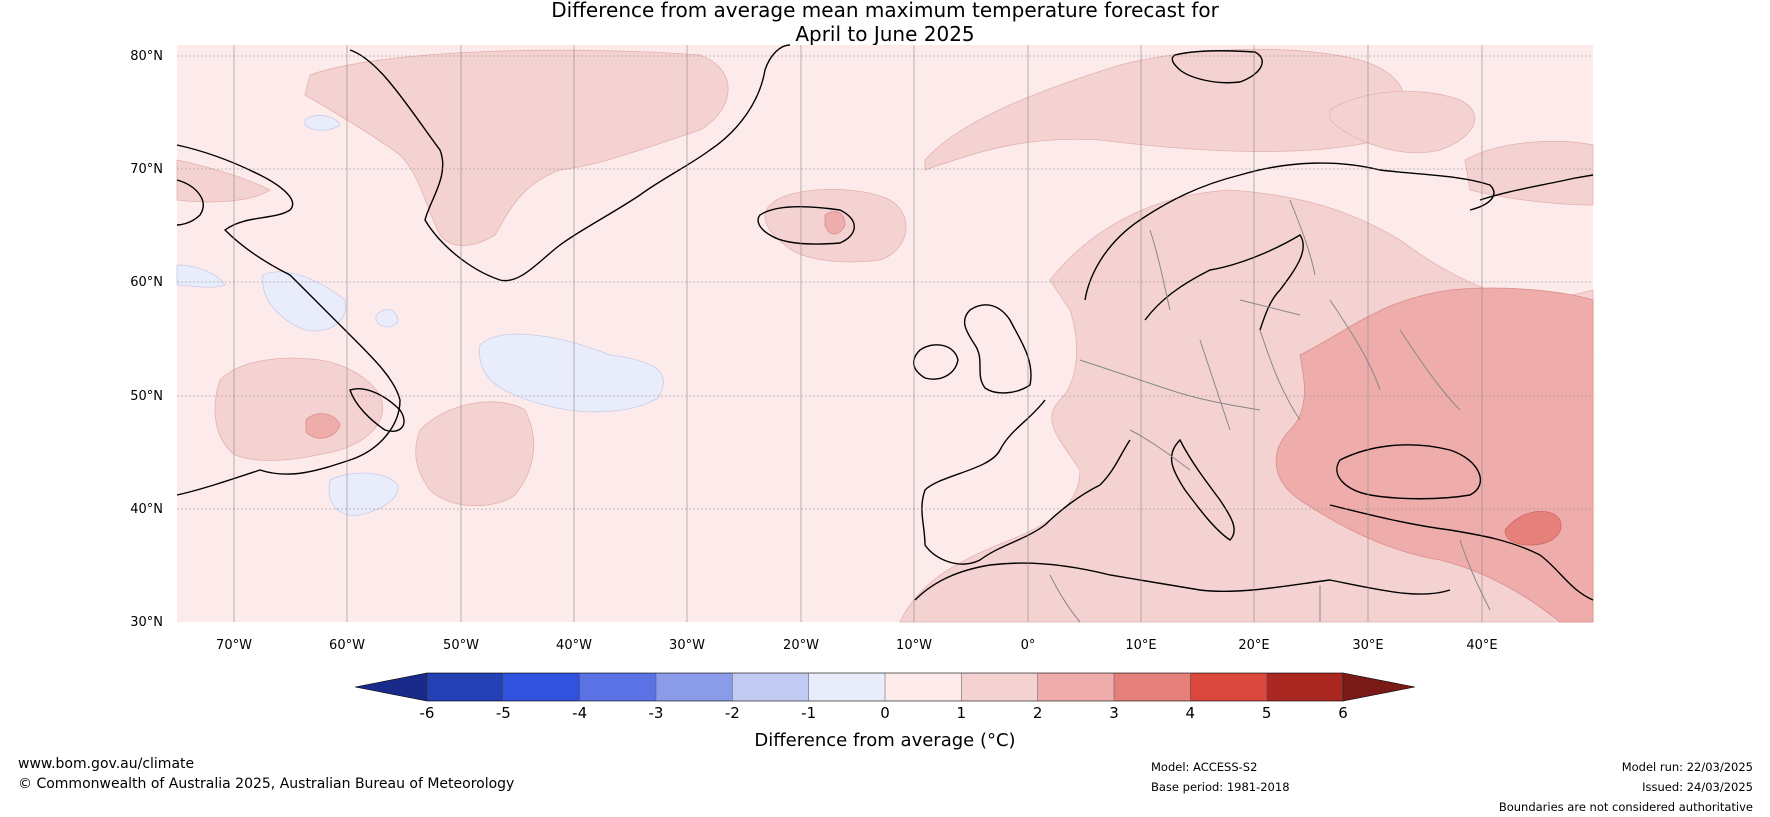  Describe the element at coordinates (962, 713) in the screenshot. I see `colorbar-tick-label: 1` at that location.